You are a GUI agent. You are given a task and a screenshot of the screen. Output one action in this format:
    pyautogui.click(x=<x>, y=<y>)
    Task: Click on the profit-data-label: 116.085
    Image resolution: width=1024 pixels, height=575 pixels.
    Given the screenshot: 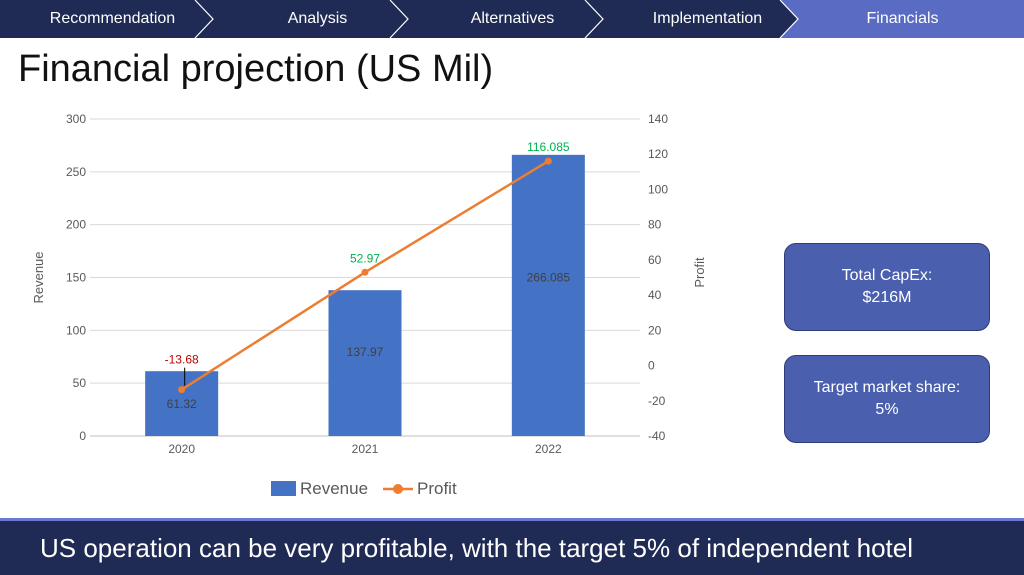 What is the action you would take?
    pyautogui.click(x=548, y=147)
    